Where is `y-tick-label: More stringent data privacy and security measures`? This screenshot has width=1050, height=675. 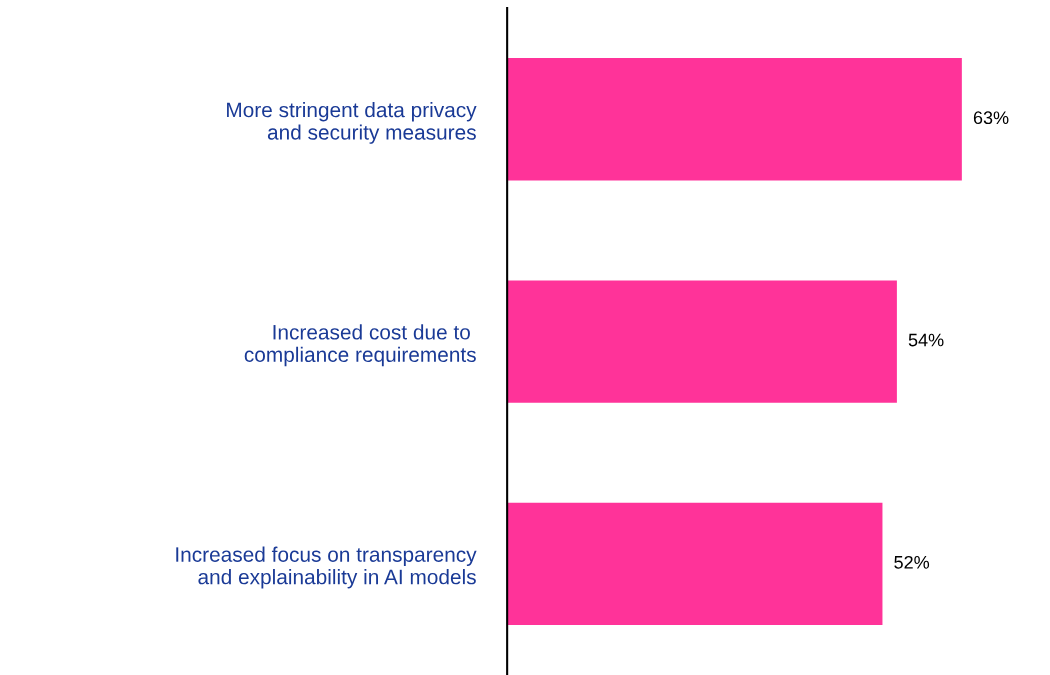 y-tick-label: More stringent data privacy and security measures is located at coordinates (352, 122).